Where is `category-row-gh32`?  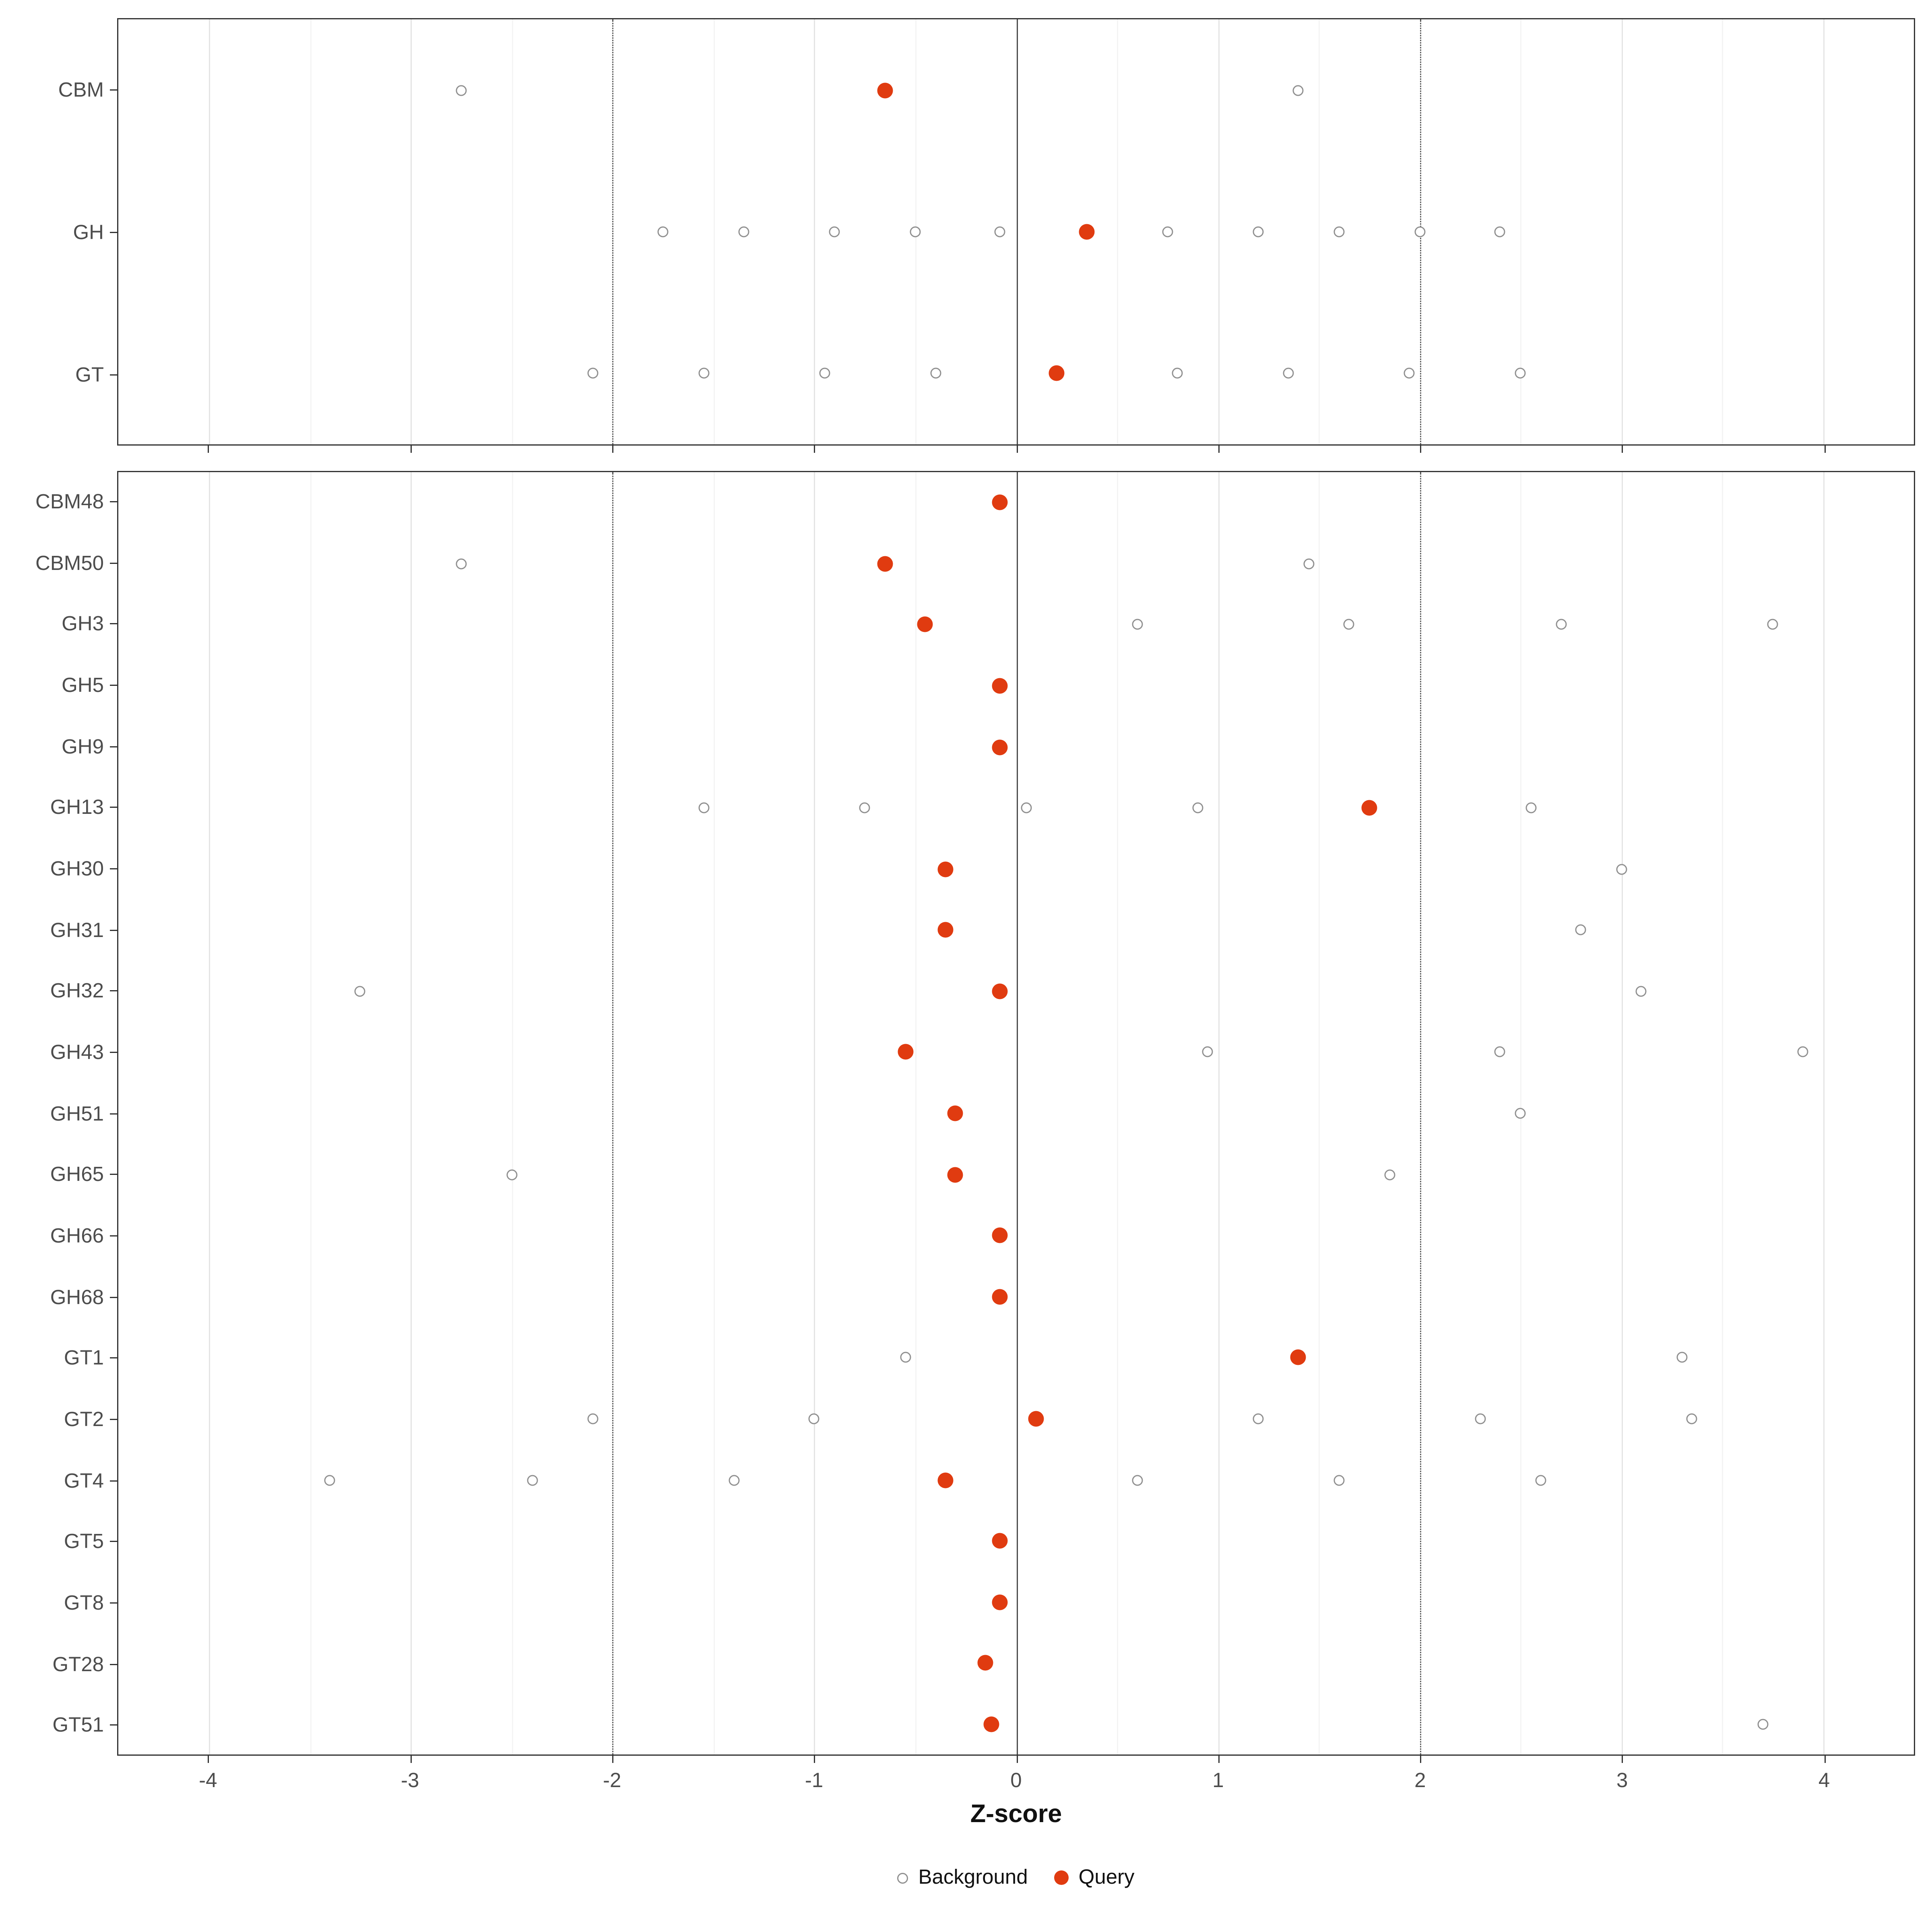
category-row-gh32 is located at coordinates (1016, 991).